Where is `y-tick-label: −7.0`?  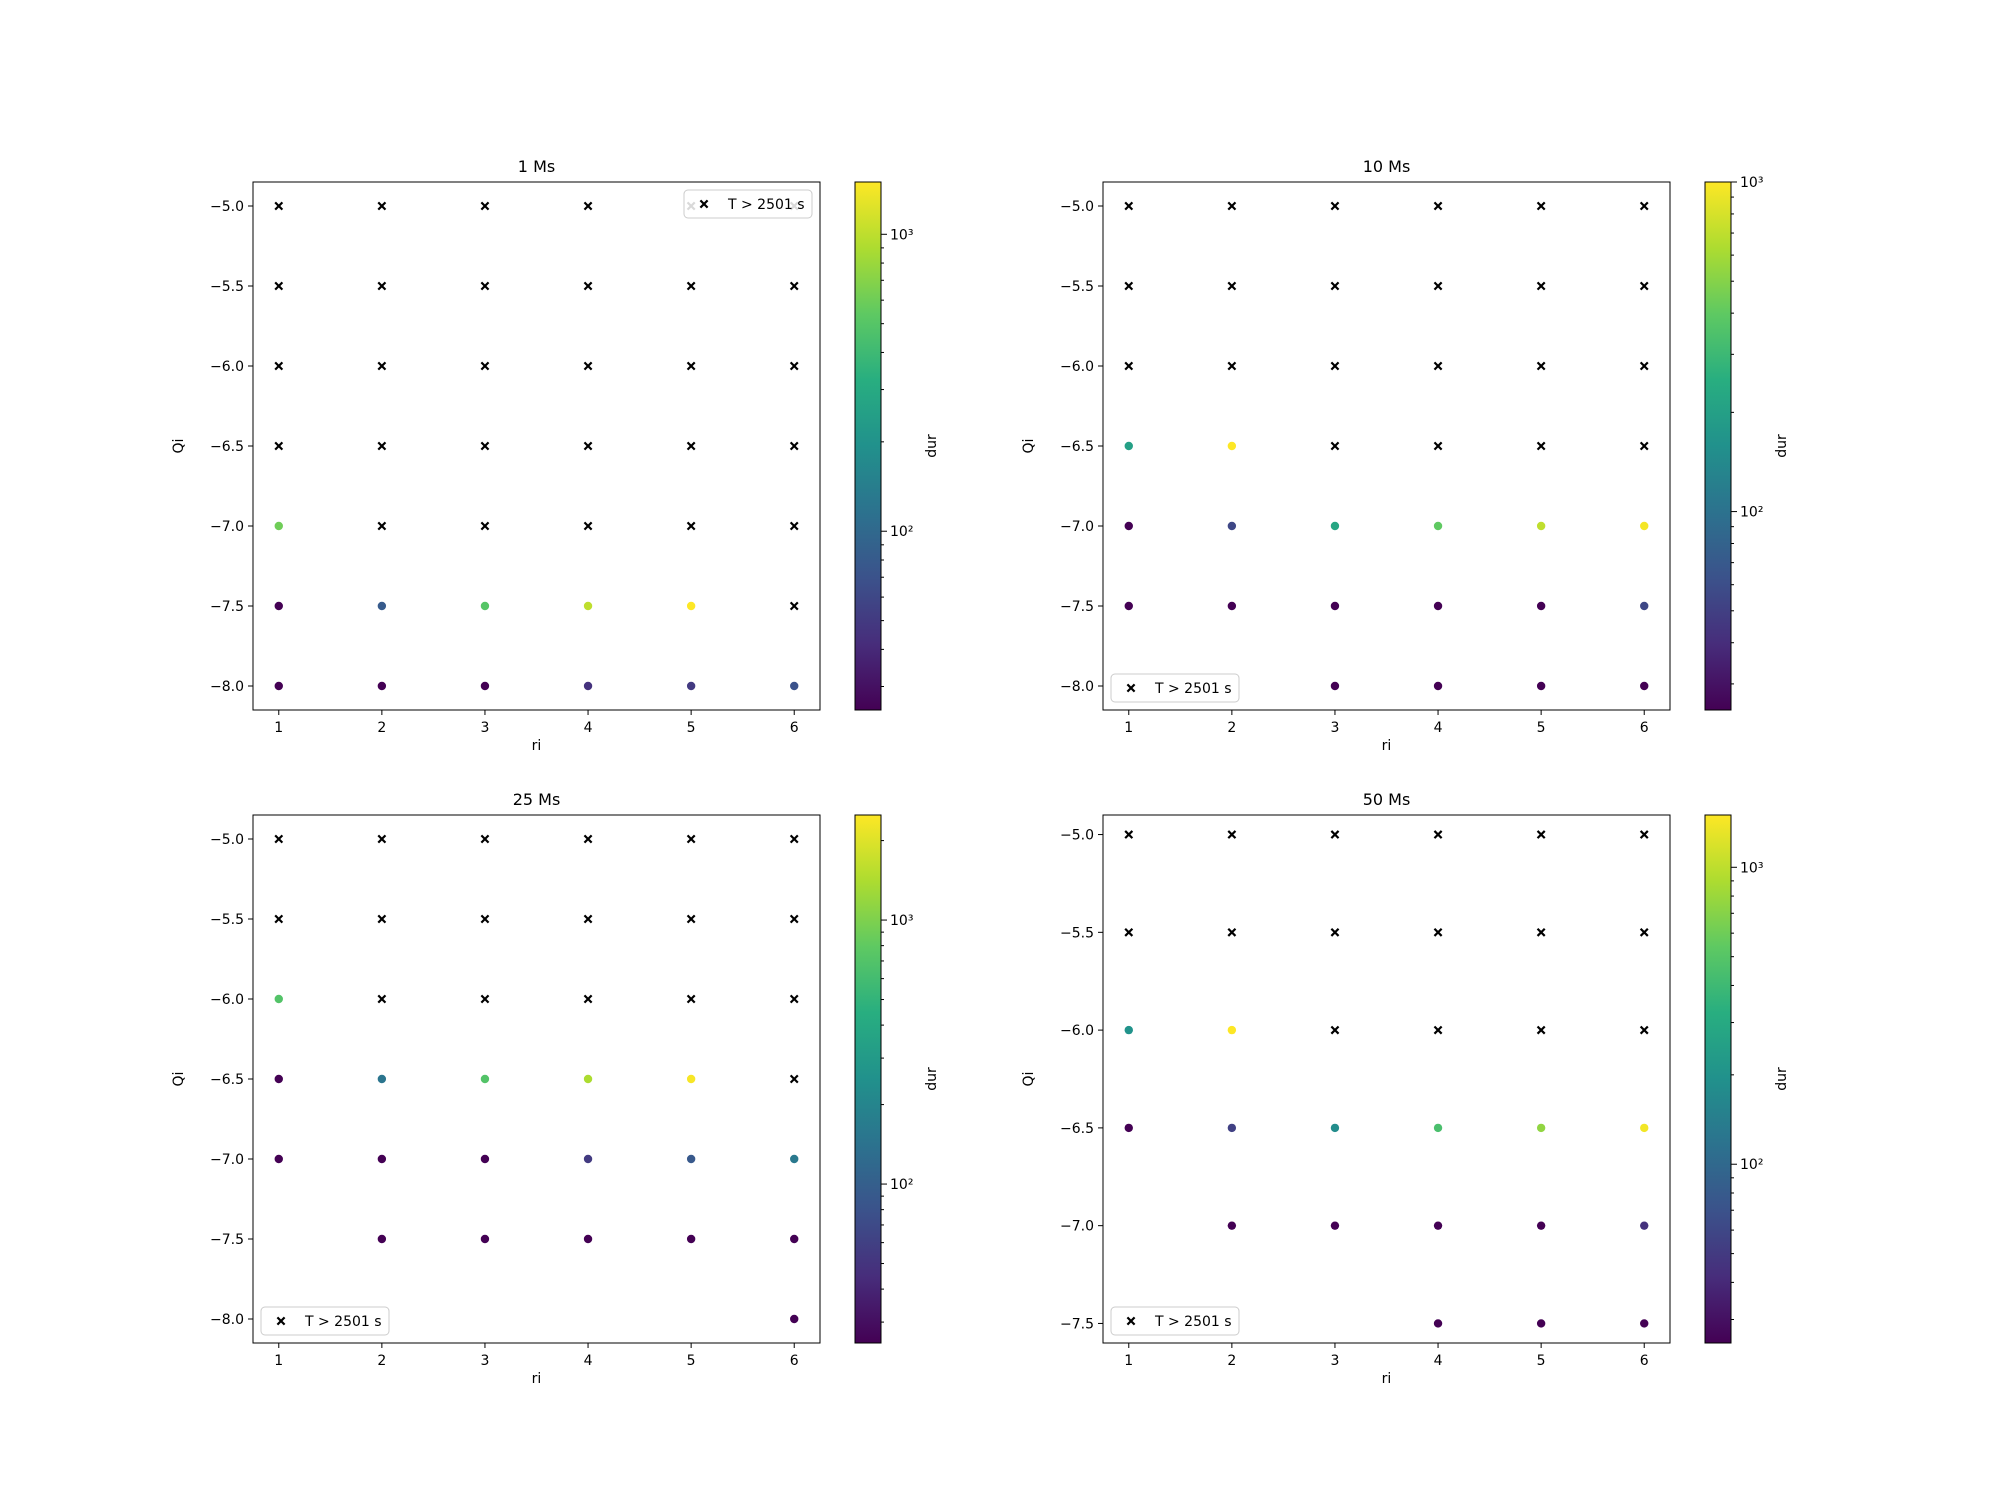
y-tick-label: −7.0 is located at coordinates (1077, 1227).